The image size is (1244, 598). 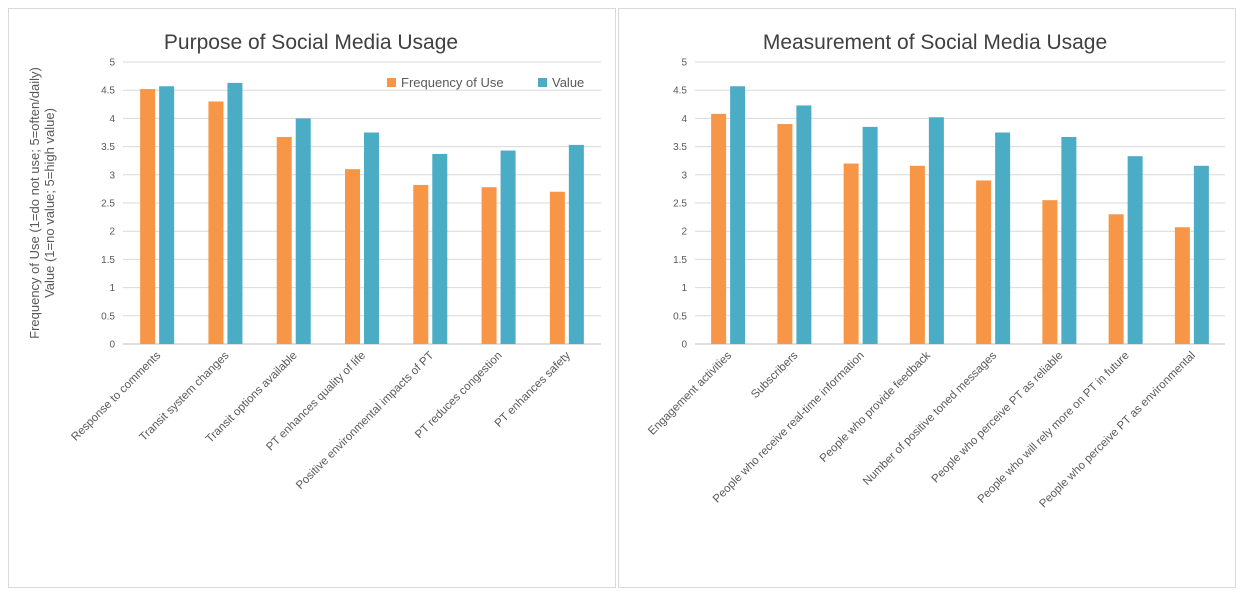 What do you see at coordinates (49, 203) in the screenshot?
I see `y-axis-label-value: Value (1=no value; 5=high value)` at bounding box center [49, 203].